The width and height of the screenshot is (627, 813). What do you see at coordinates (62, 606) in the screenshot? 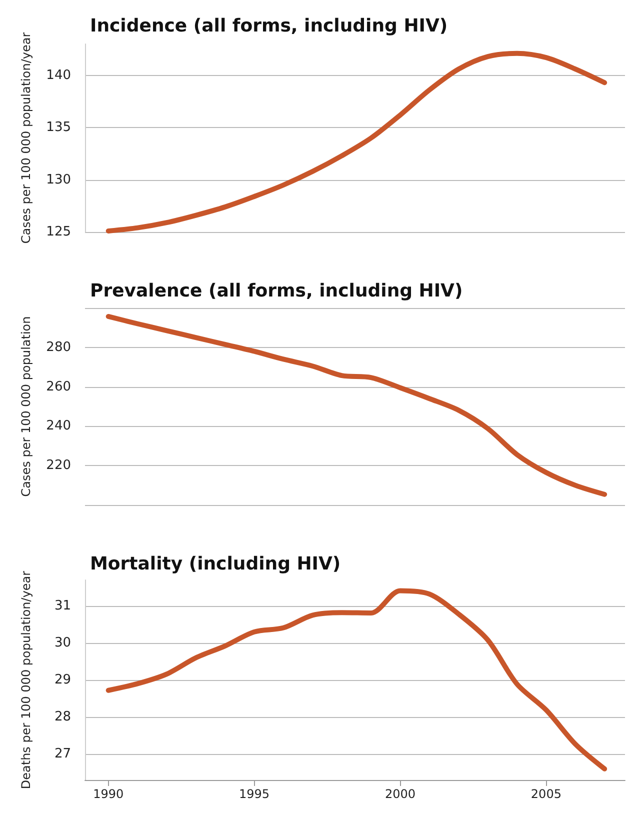
I see `y-tick-label: 31` at bounding box center [62, 606].